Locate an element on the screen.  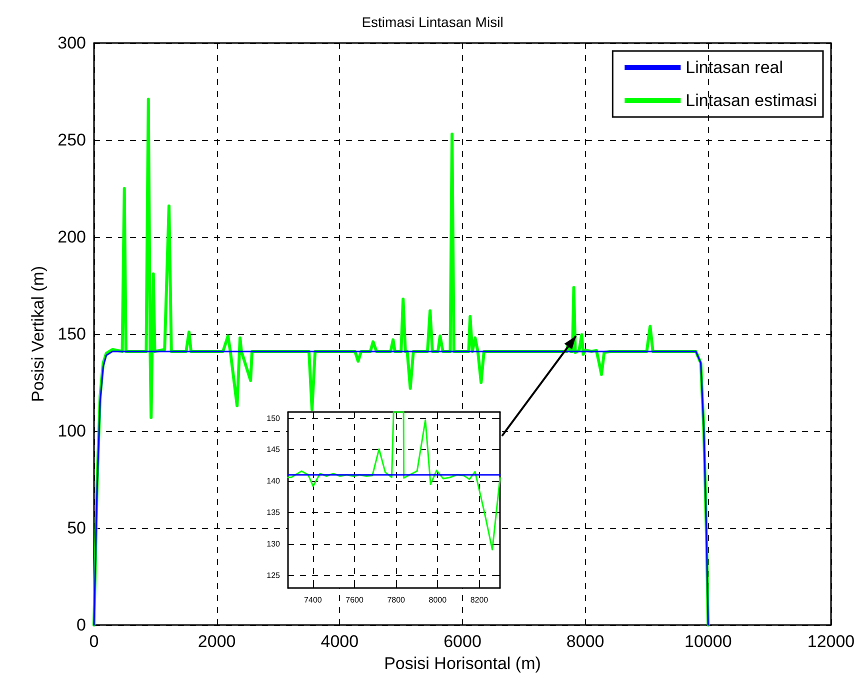
x-axis-title: Posisi Horisontal (m) is located at coordinates (462, 663).